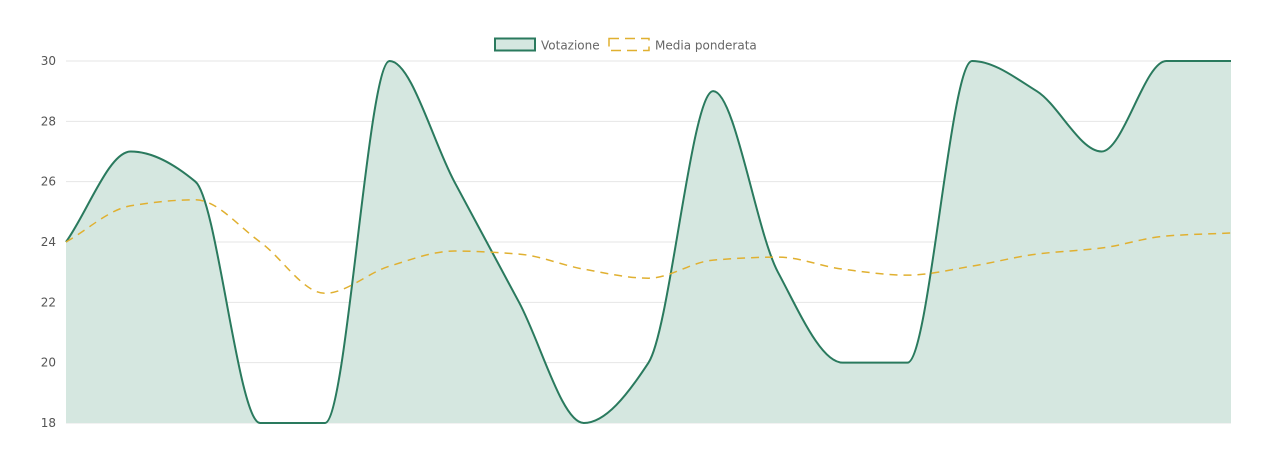  What do you see at coordinates (48, 363) in the screenshot?
I see `y-tick-label-20: 20` at bounding box center [48, 363].